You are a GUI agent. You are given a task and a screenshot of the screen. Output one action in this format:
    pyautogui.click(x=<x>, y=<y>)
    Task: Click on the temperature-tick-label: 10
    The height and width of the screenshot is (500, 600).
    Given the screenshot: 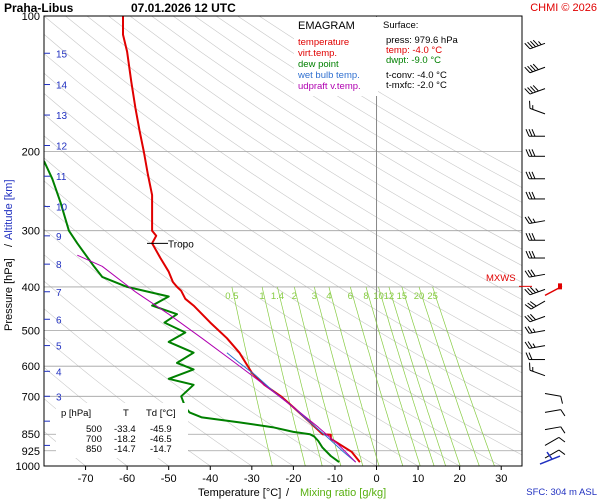 What is the action you would take?
    pyautogui.click(x=418, y=479)
    